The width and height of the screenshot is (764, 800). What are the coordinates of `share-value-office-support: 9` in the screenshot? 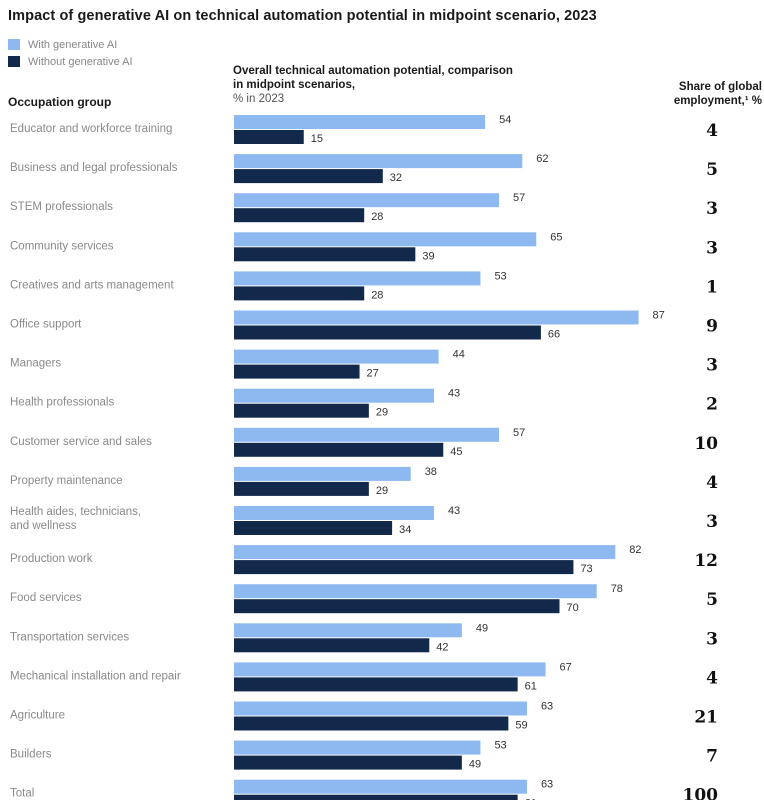 It's located at (712, 327).